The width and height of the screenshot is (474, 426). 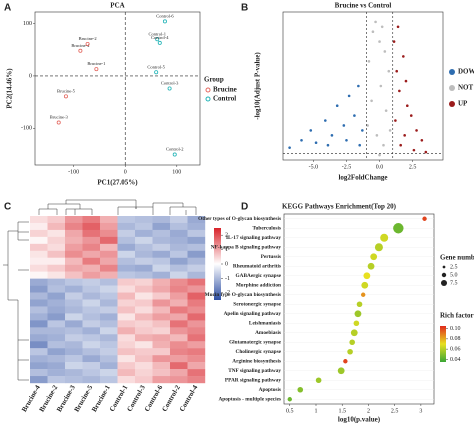 What do you see at coordinates (359, 420) in the screenshot?
I see `x-axis-label: log10(p.value)` at bounding box center [359, 420].